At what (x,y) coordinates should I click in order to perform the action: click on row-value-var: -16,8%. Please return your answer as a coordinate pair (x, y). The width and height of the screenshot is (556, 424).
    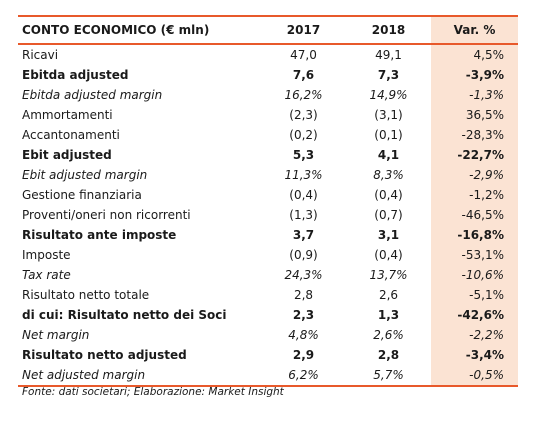
    Looking at the image, I should click on (474, 235).